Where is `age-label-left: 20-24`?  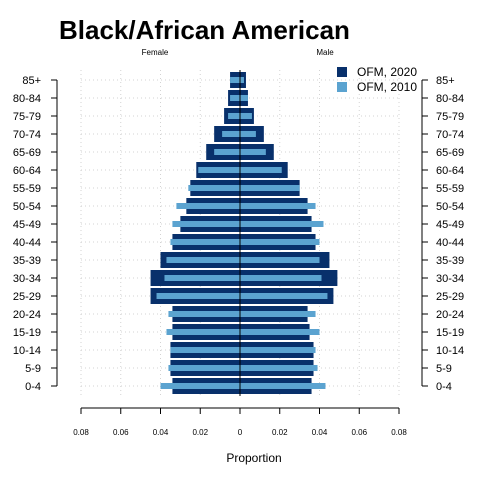 age-label-left: 20-24 is located at coordinates (27, 315).